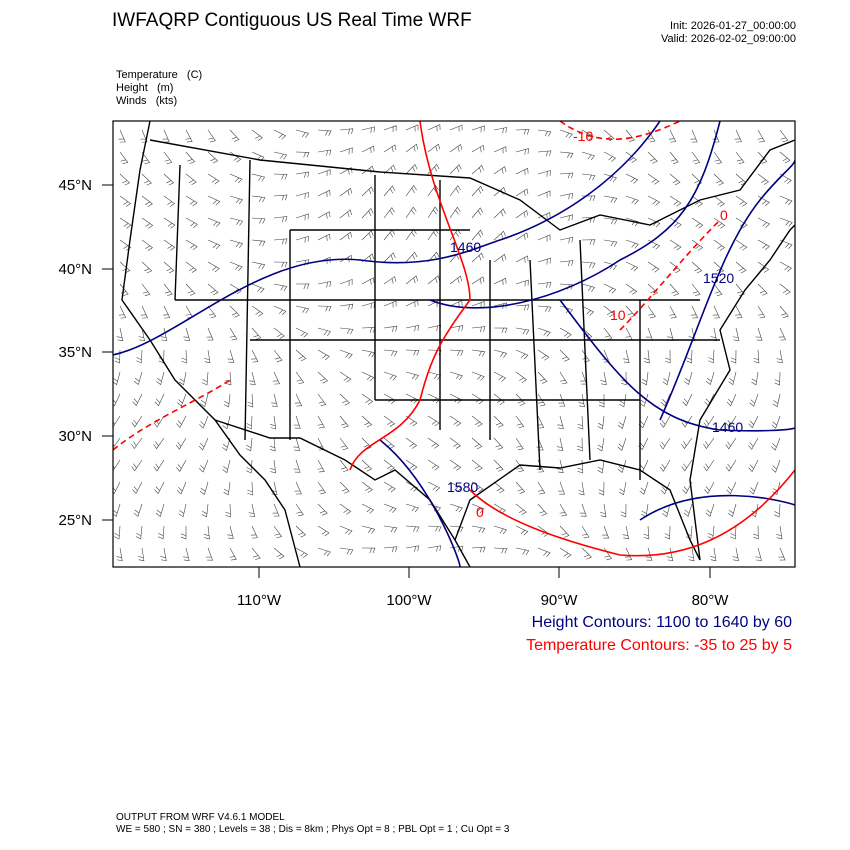  Describe the element at coordinates (145, 88) in the screenshot. I see `field-height: Height (m)` at that location.